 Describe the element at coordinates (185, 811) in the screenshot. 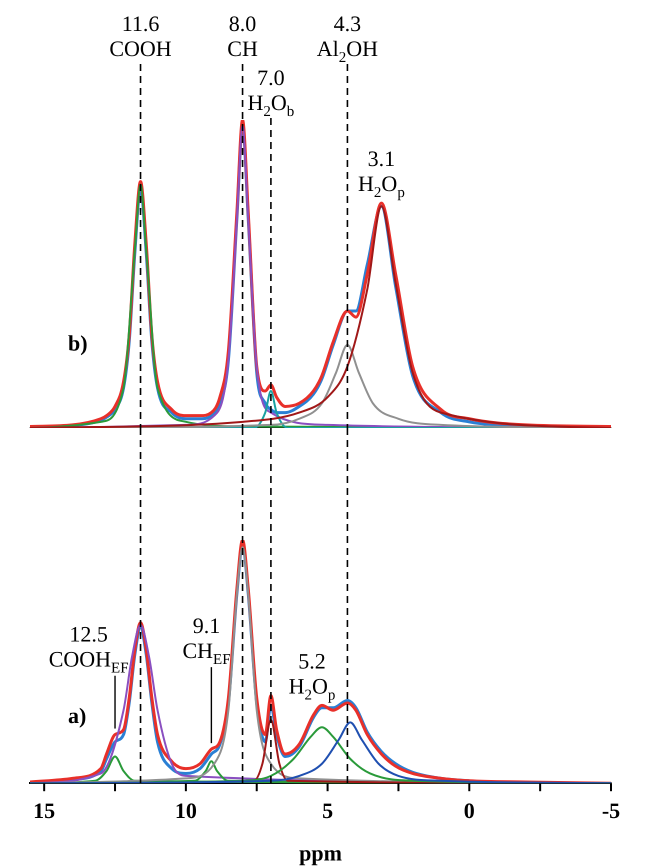

I see `x-tick-label: 10` at that location.